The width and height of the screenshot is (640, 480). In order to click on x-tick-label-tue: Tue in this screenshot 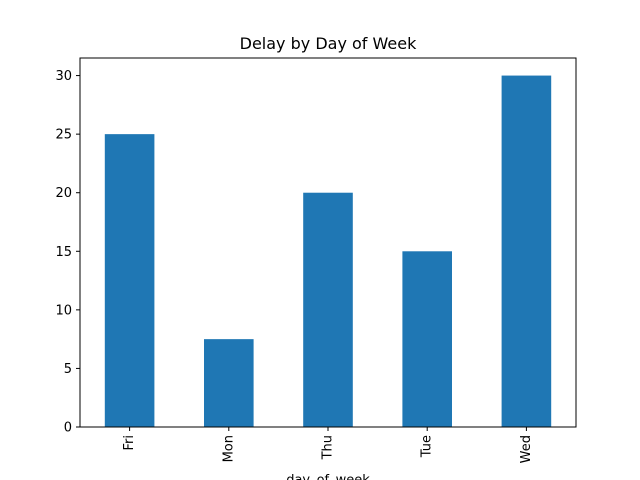, I will do `click(427, 446)`.